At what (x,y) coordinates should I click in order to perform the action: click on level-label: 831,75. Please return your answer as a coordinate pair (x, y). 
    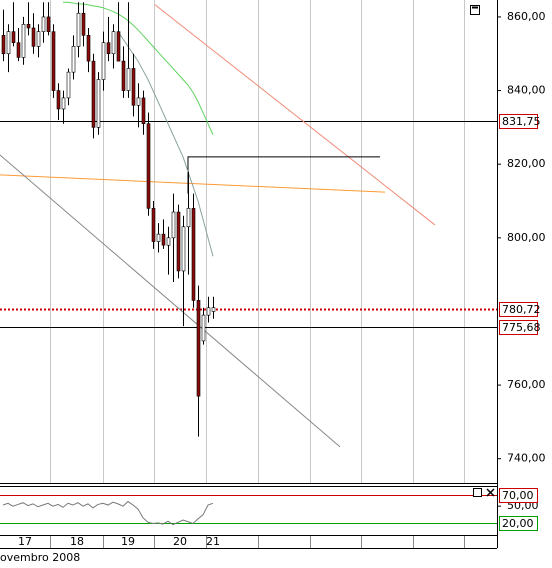
    Looking at the image, I should click on (521, 121).